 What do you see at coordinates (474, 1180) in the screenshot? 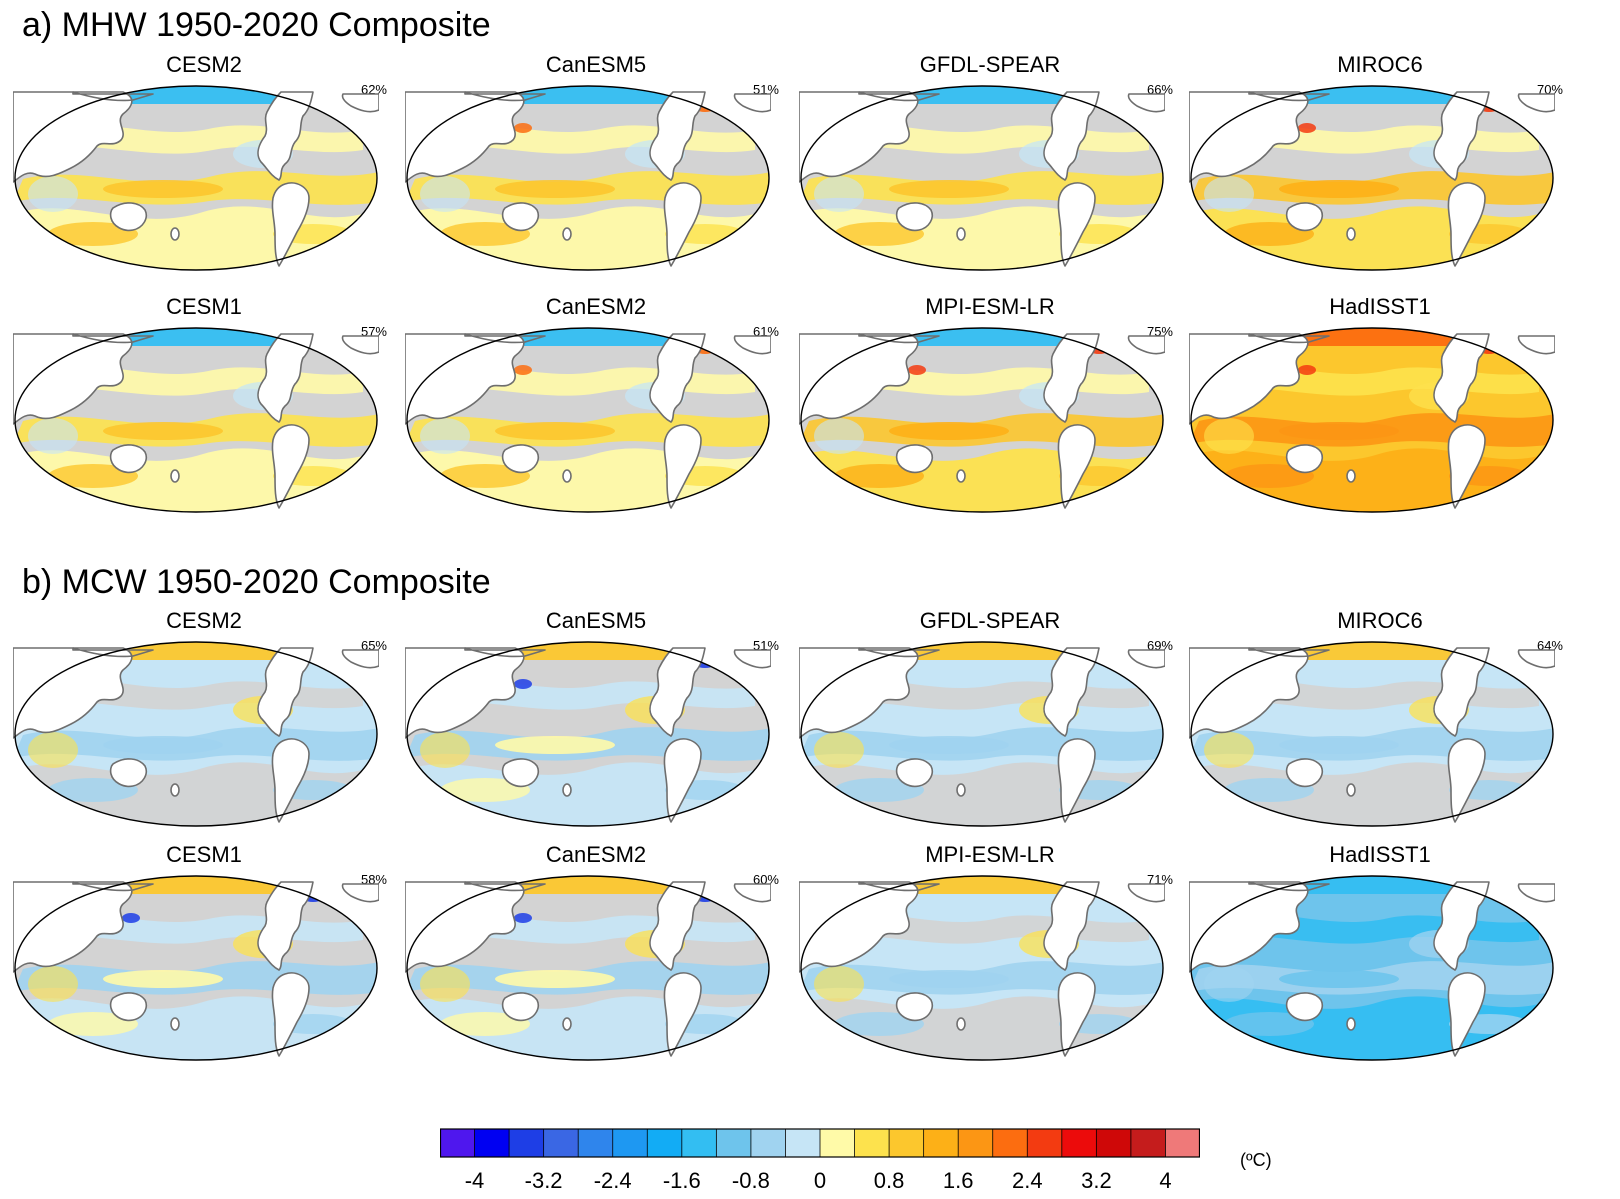
I see `colorbar-tick-label: -4` at bounding box center [474, 1180].